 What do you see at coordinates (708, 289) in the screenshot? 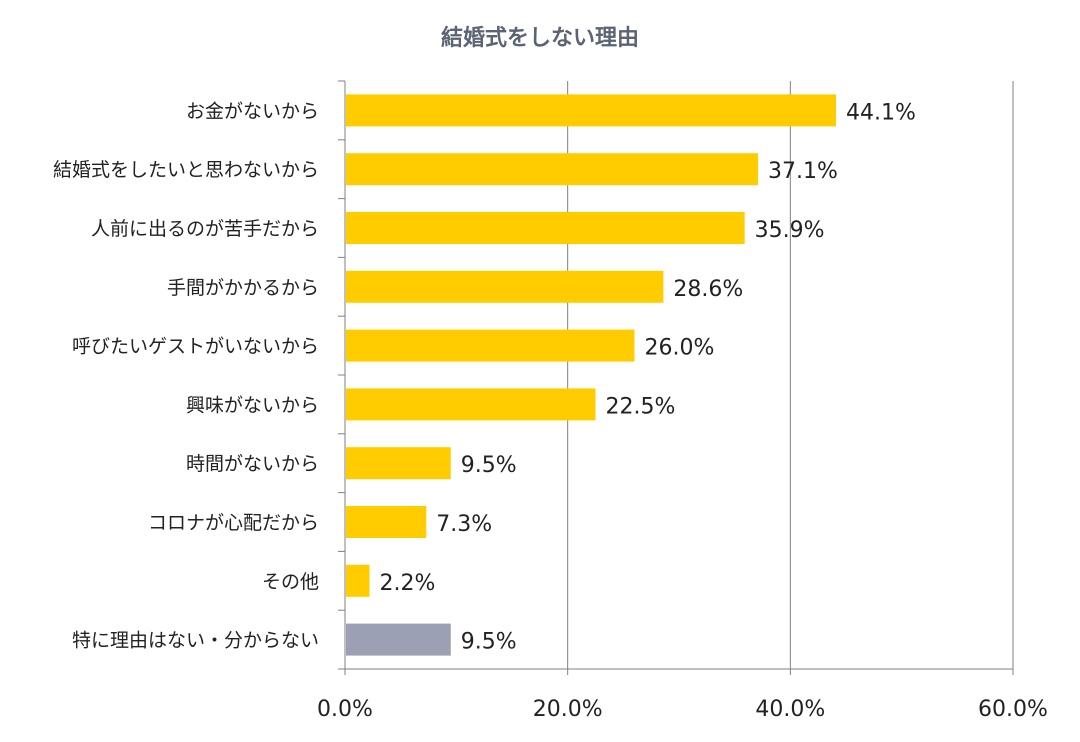
I see `data-label: 28.6%` at bounding box center [708, 289].